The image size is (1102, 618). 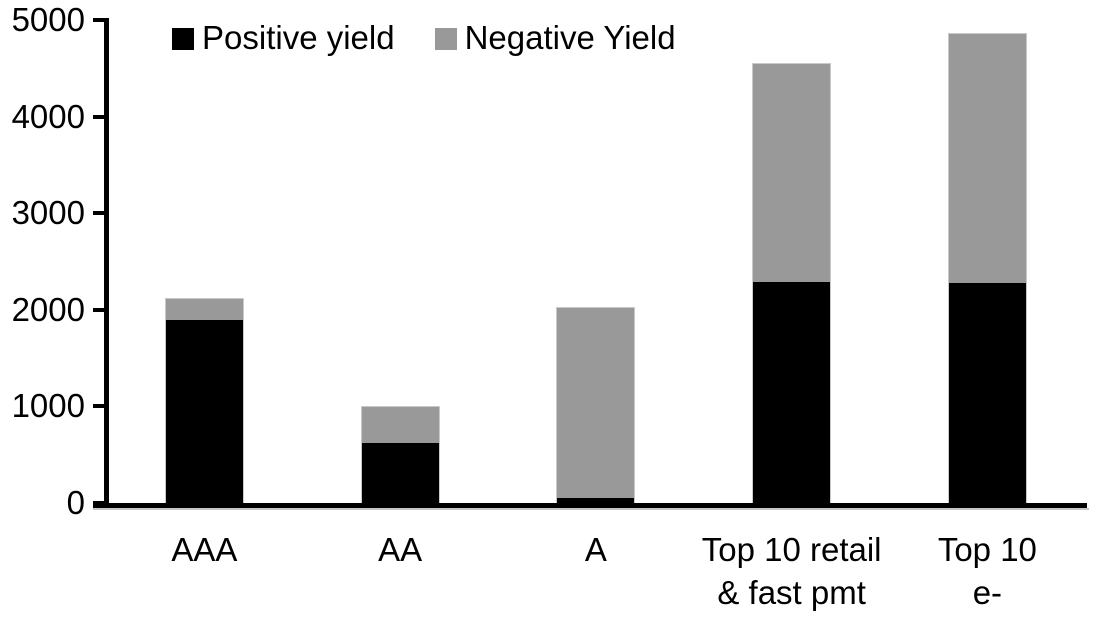 What do you see at coordinates (445, 39) in the screenshot?
I see `negative-yield-swatch-icon` at bounding box center [445, 39].